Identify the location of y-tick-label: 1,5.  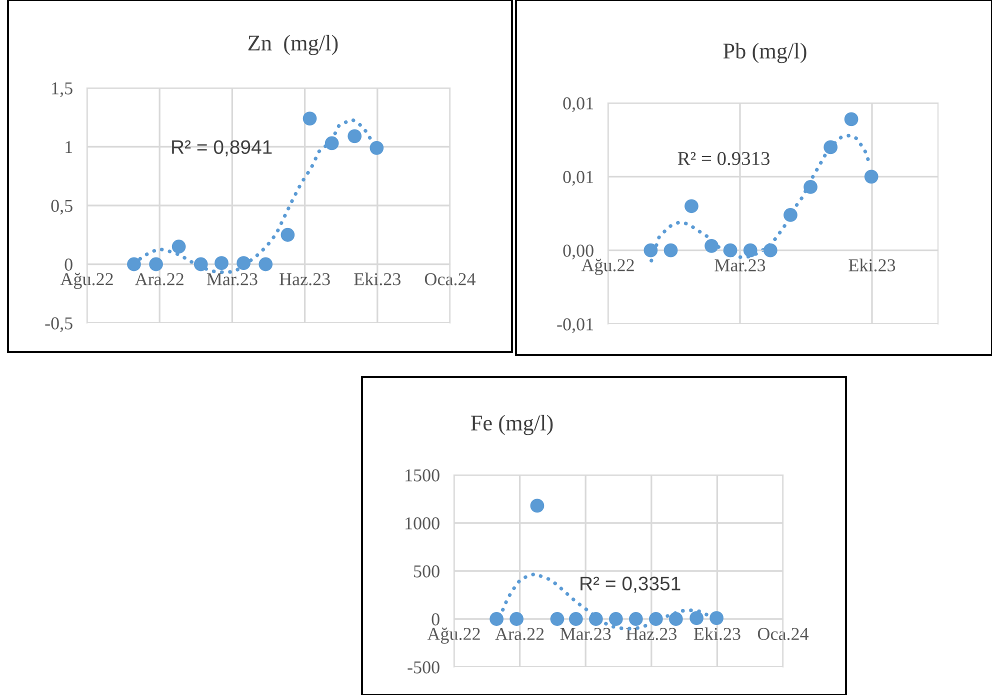
(62, 90).